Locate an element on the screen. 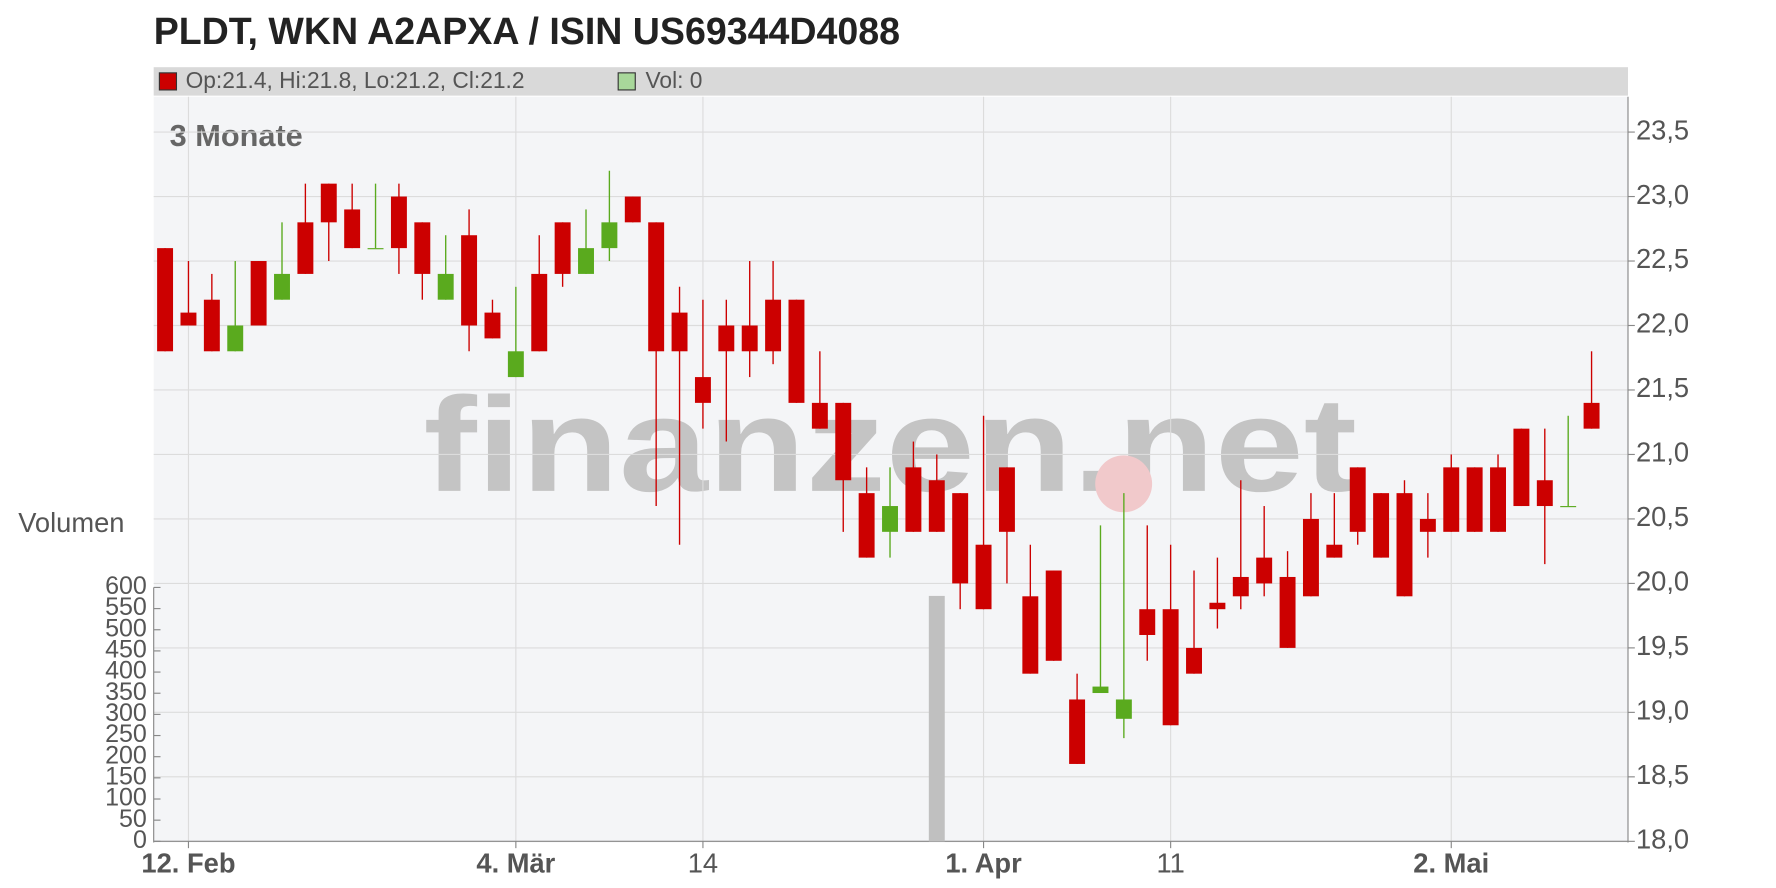 The height and width of the screenshot is (888, 1776). x-tick-label: 11 is located at coordinates (1170, 862).